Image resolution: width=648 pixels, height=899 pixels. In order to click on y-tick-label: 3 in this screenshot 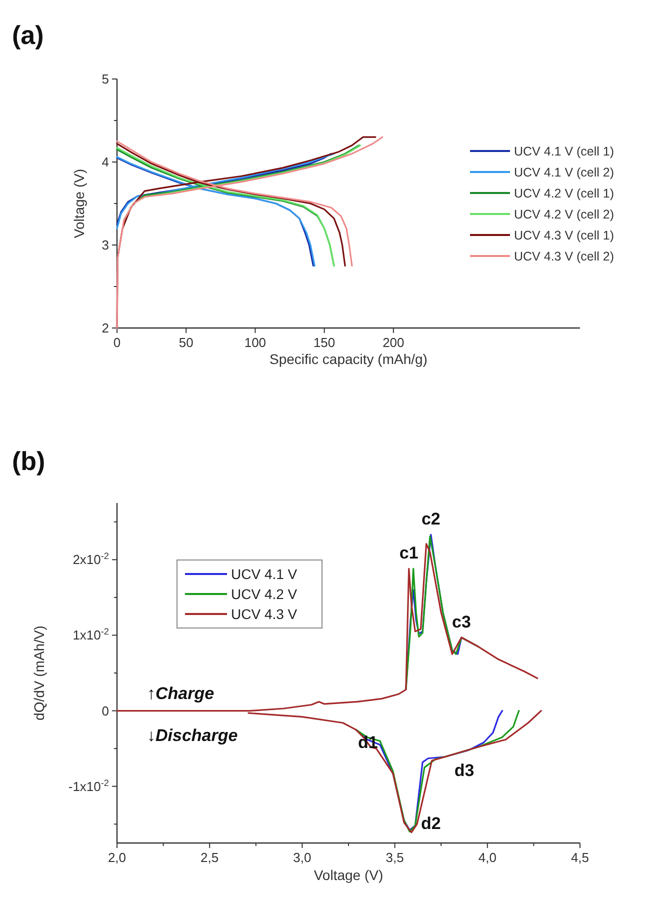, I will do `click(105, 245)`.